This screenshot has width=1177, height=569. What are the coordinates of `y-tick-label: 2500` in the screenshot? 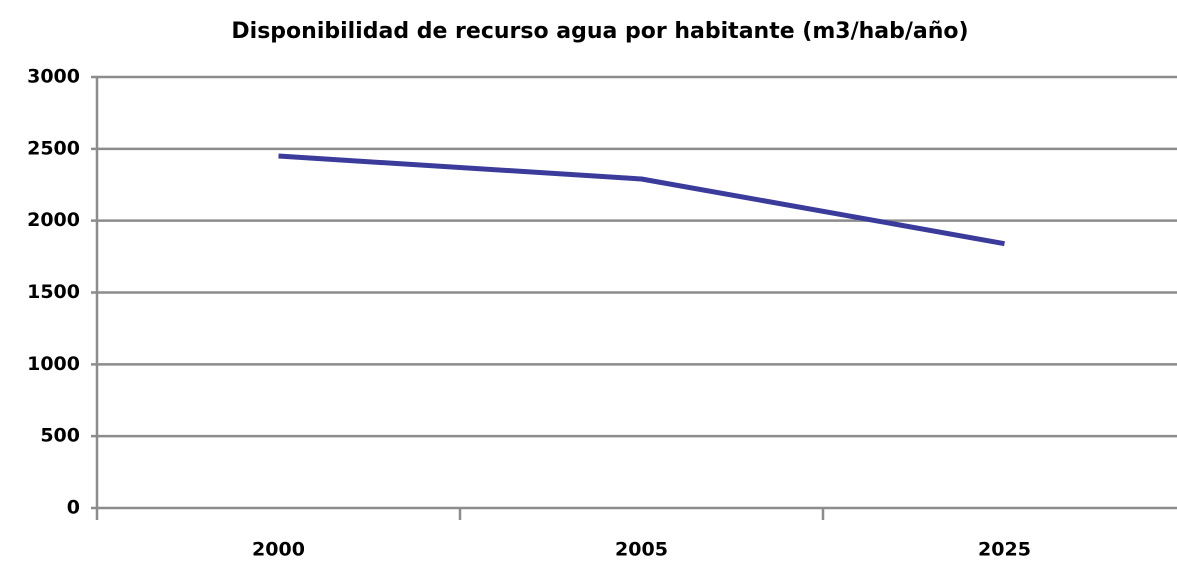 It's located at (53, 148).